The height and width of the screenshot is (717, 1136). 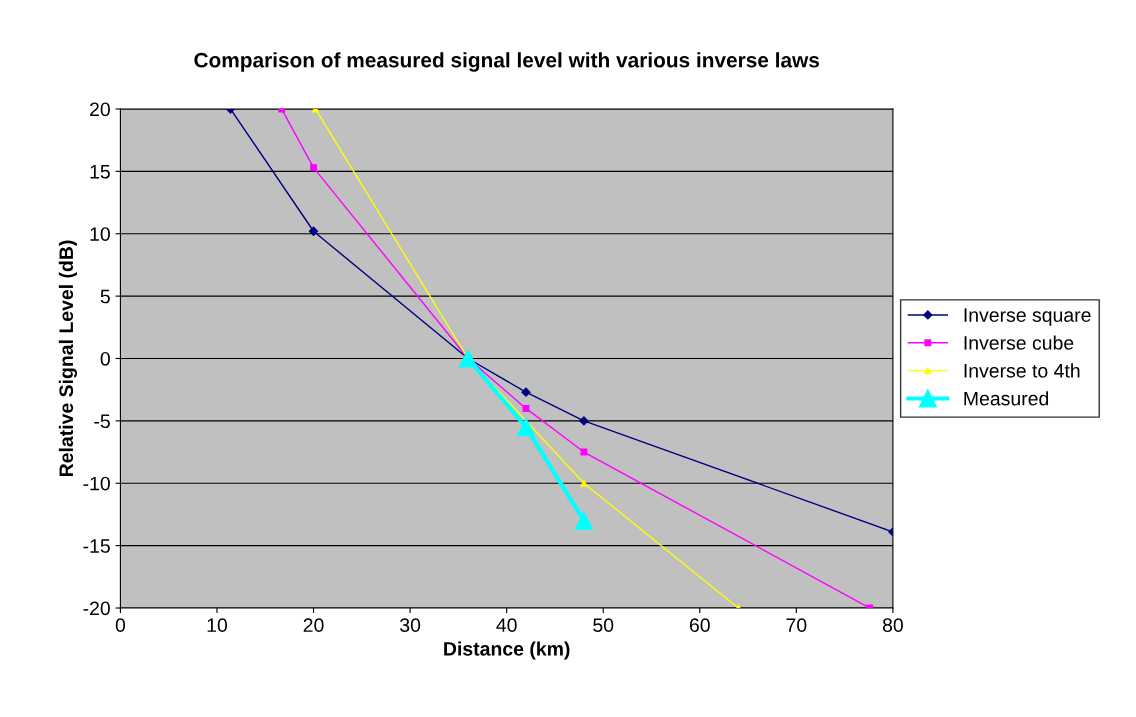 What do you see at coordinates (507, 62) in the screenshot?
I see `chart-title: Comparison of measured signal level with various inverse laws` at bounding box center [507, 62].